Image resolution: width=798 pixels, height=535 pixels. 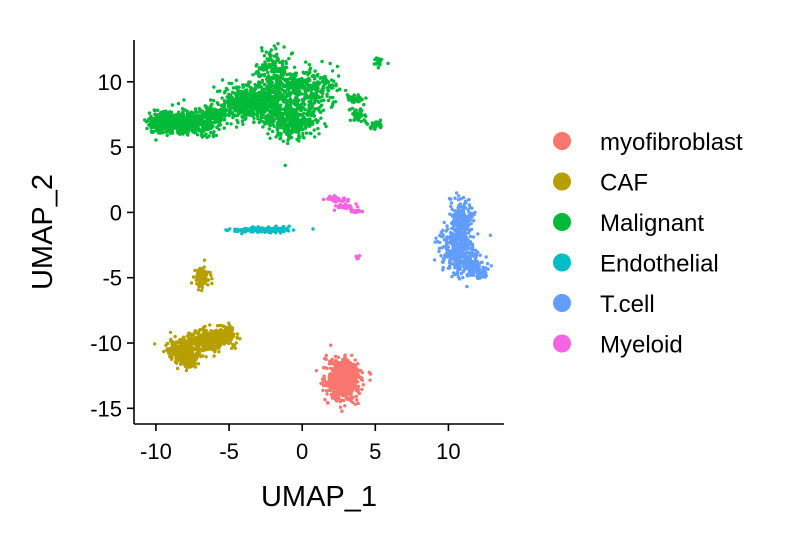 I want to click on x-tick-label: -10, so click(x=156, y=451).